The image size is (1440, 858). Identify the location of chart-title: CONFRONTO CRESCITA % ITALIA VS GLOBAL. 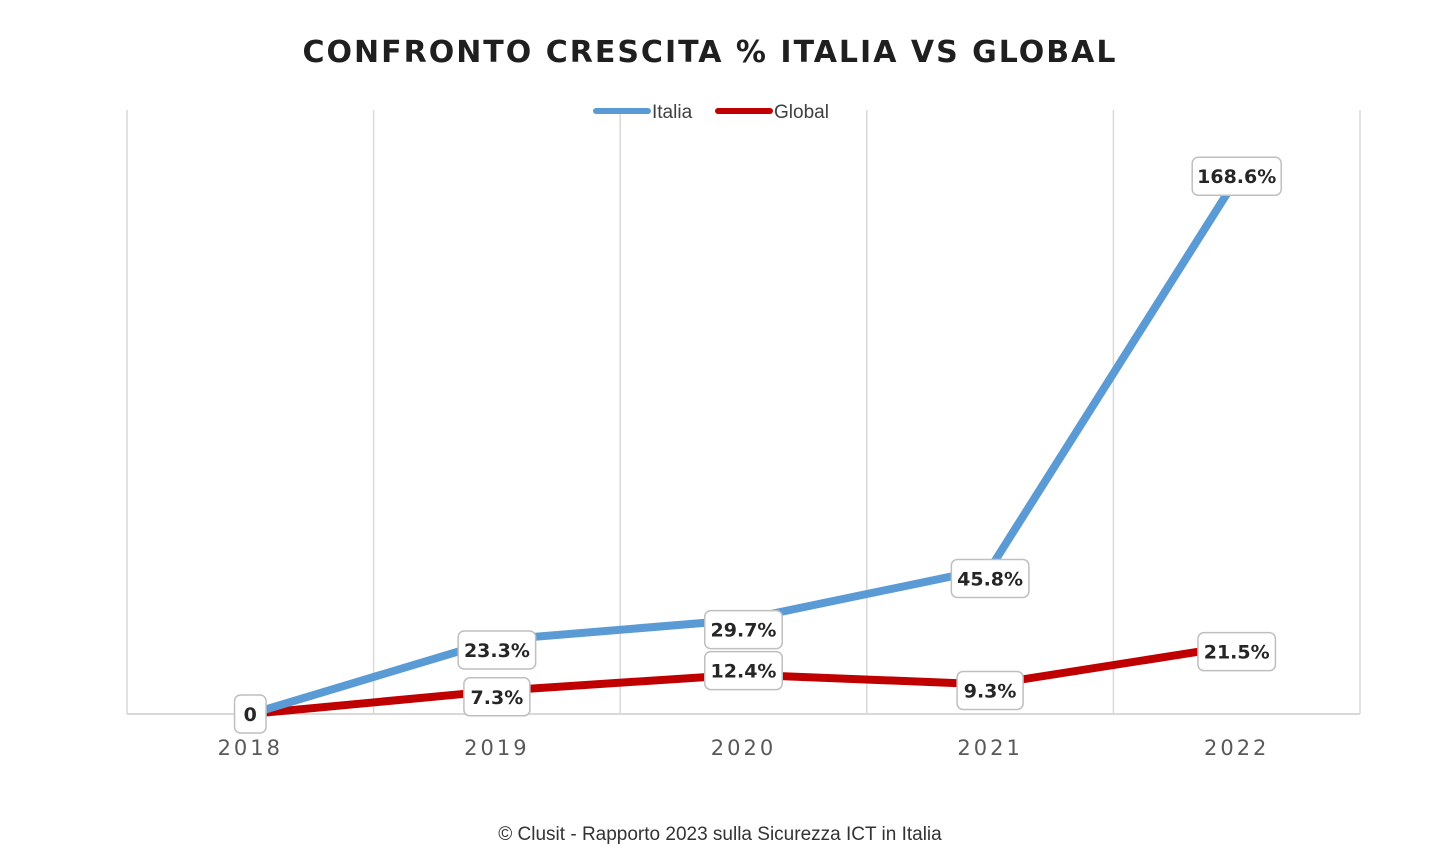
(709, 52).